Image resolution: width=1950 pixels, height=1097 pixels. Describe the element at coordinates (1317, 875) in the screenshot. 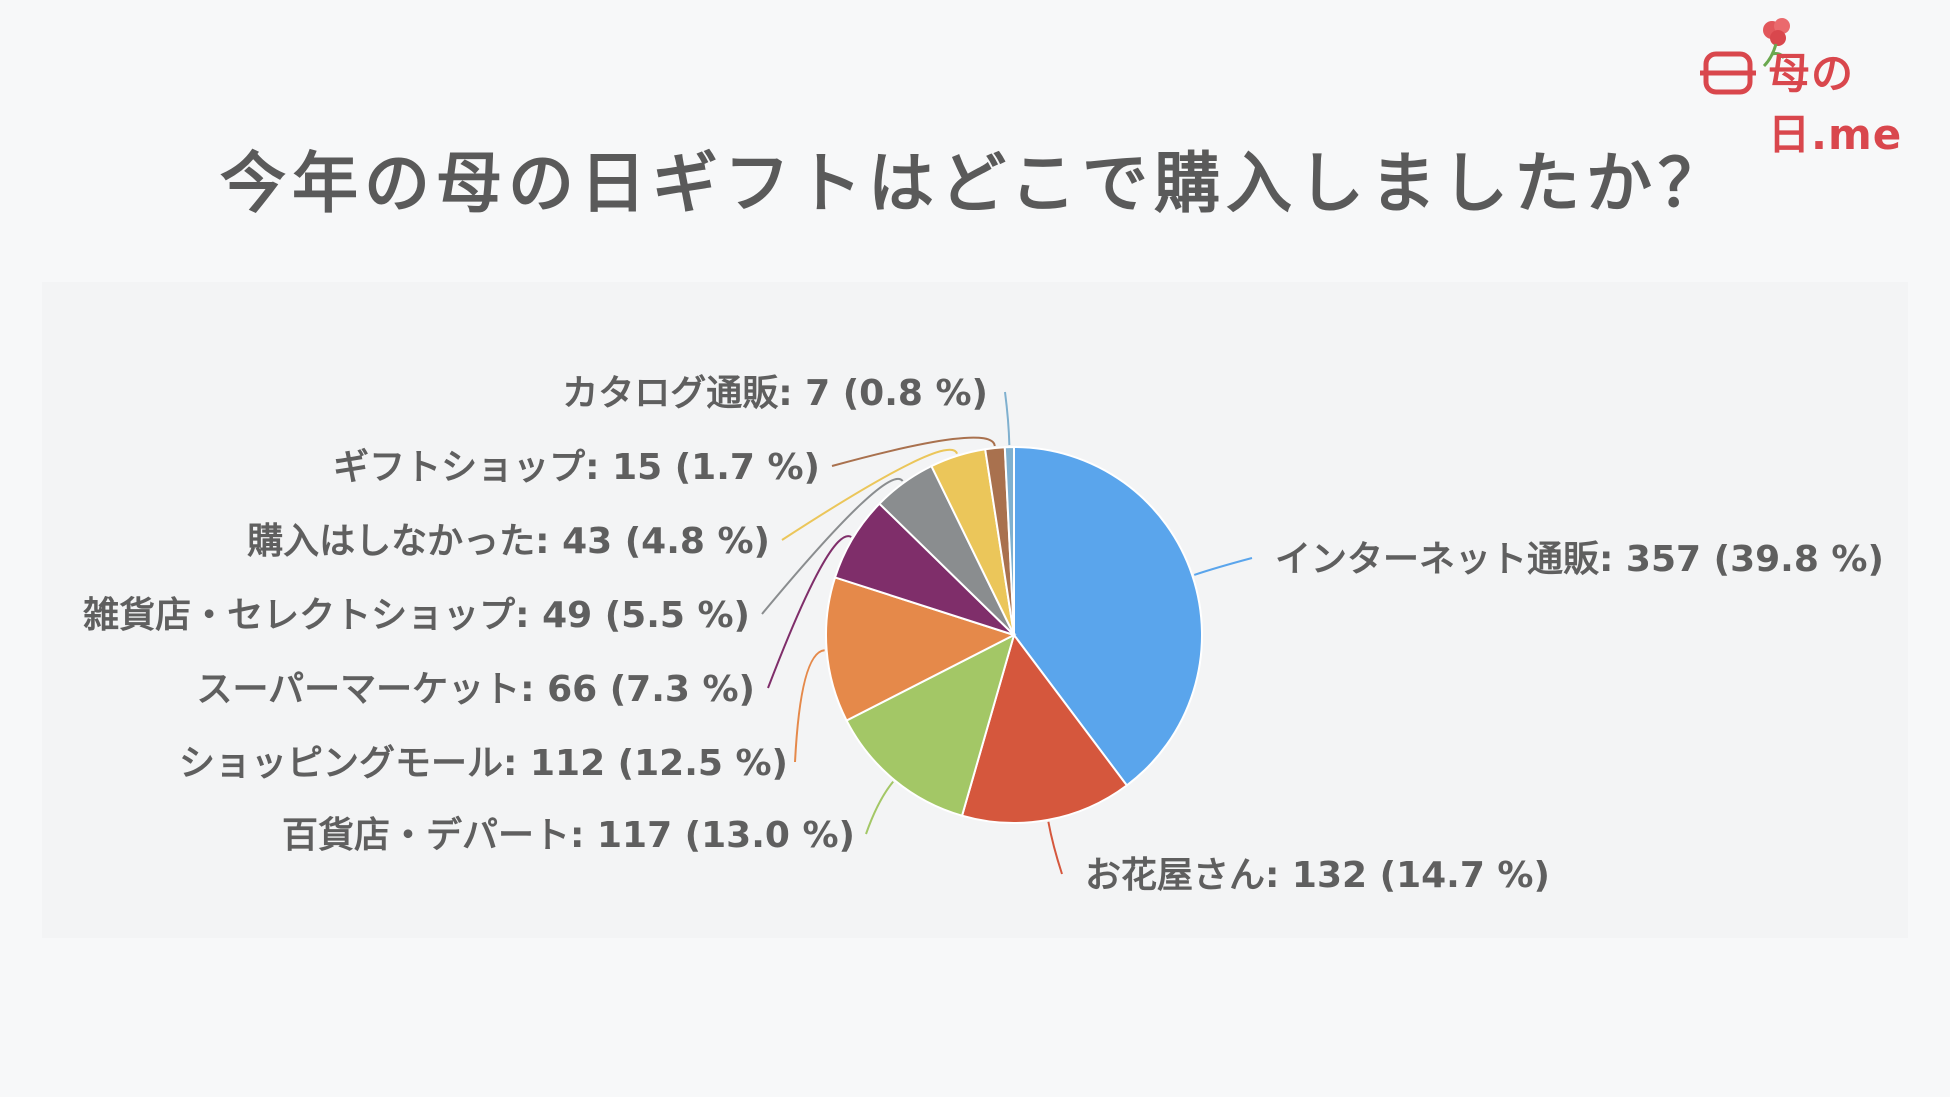

I see `slice-label: お花屋さん: 132 (14.7 %)` at that location.